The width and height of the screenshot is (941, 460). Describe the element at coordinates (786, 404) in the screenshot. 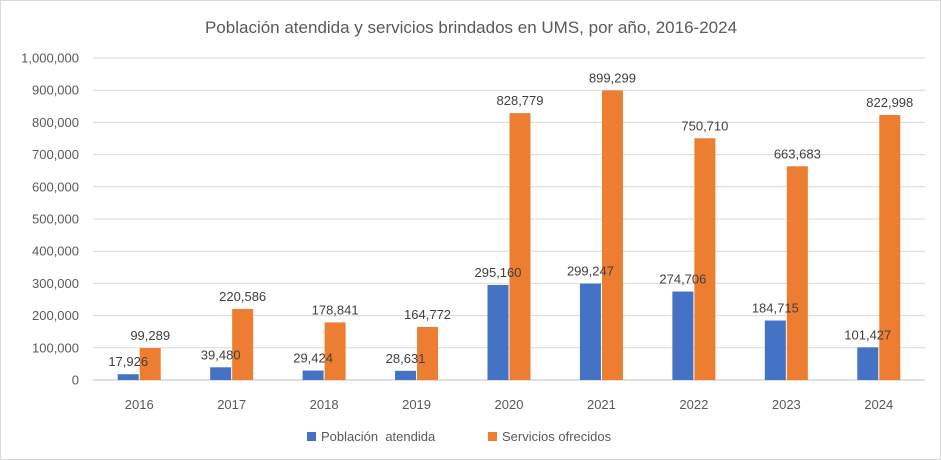

I see `x-tick-label: 2023` at that location.